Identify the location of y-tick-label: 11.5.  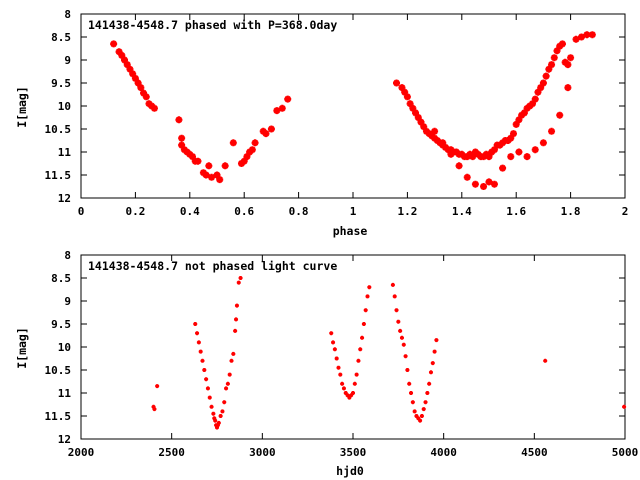
(58, 416).